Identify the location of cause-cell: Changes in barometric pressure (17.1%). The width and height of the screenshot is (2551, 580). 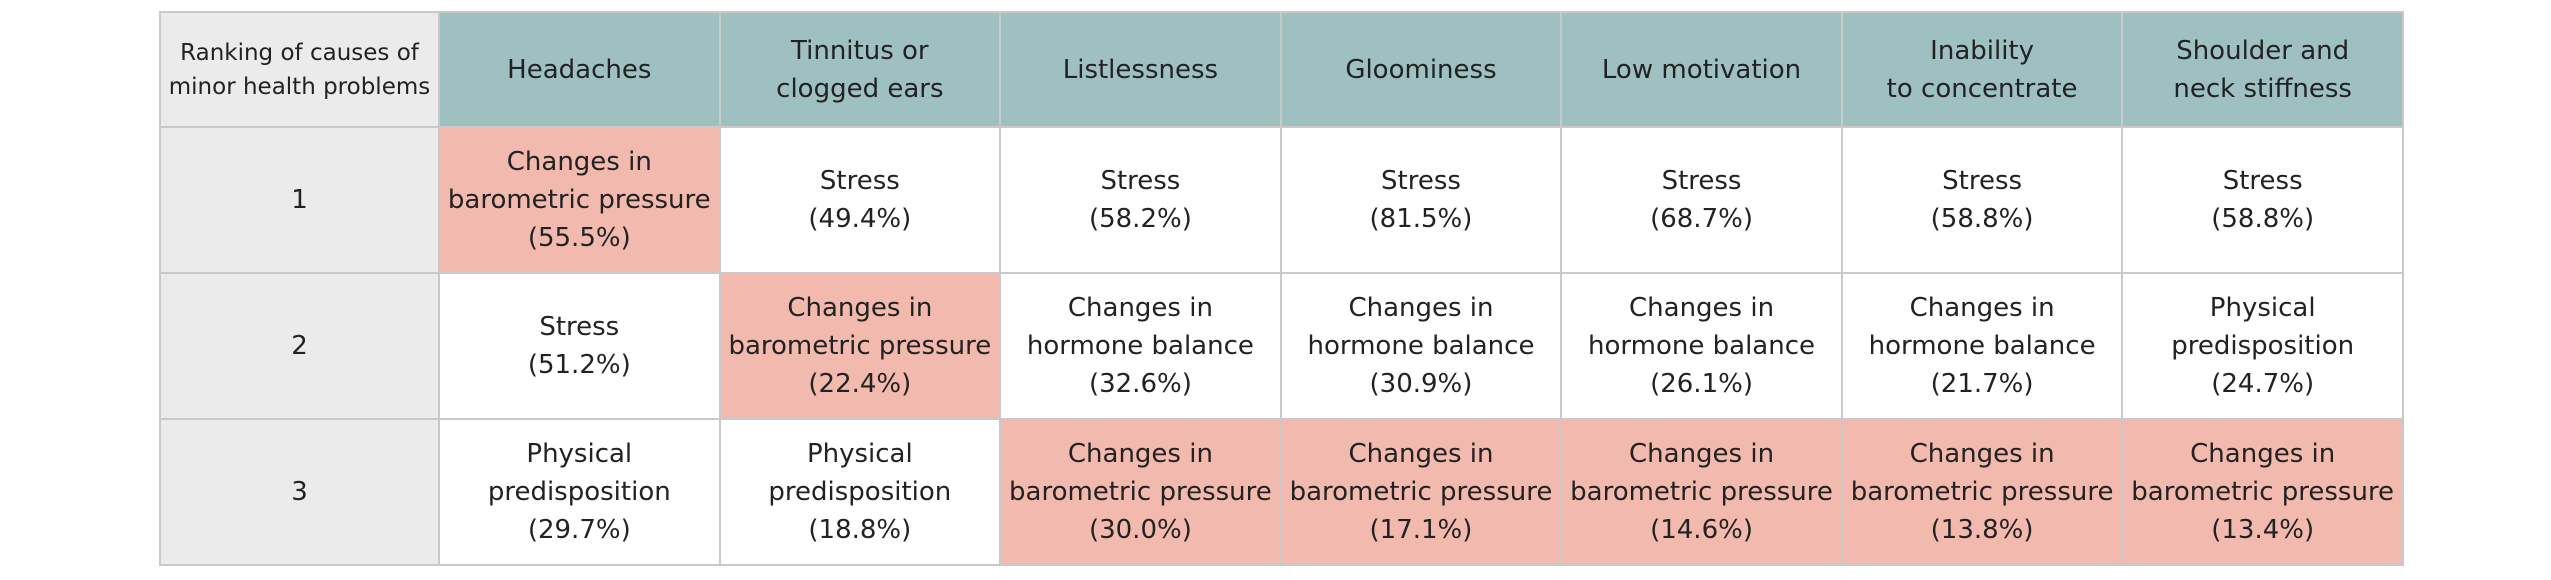
(1421, 492).